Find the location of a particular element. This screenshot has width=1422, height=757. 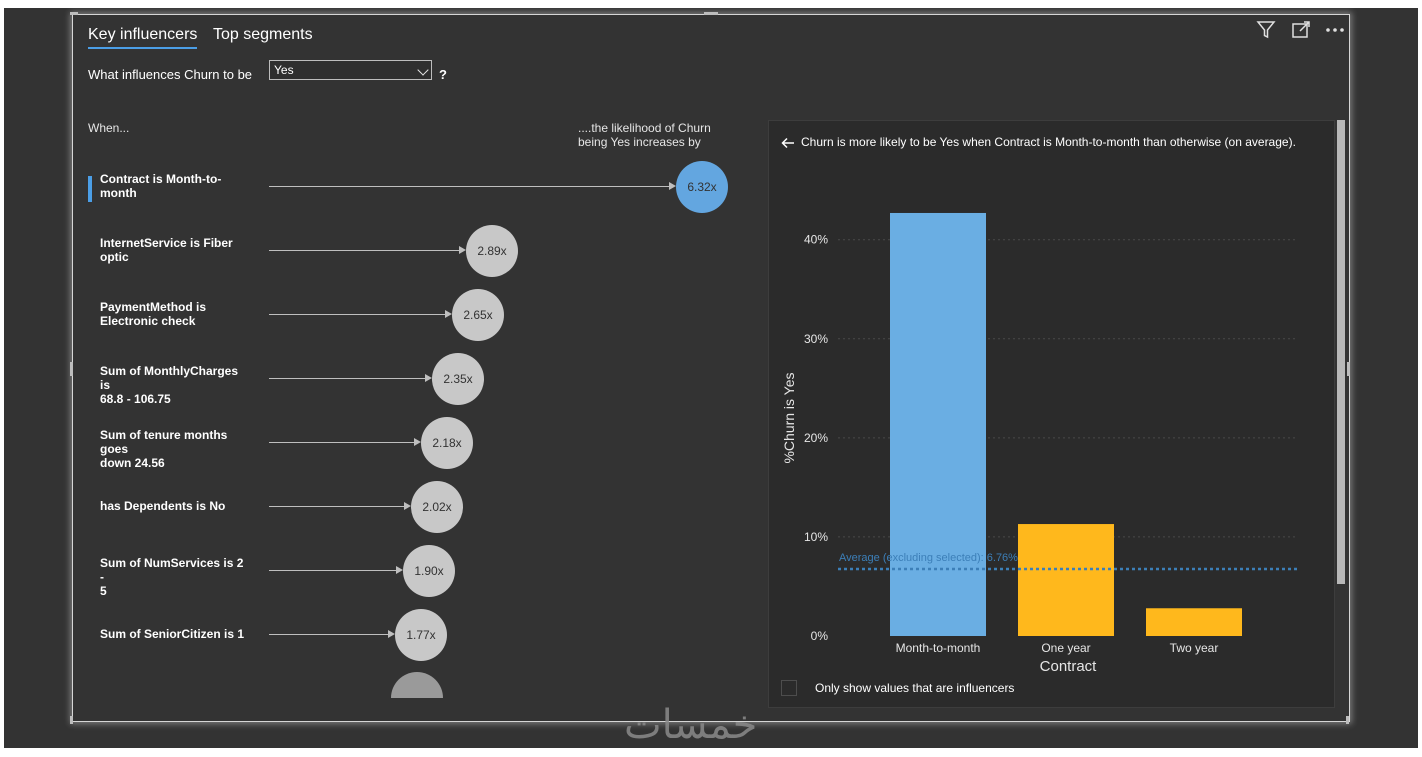

x-tick-label: Month-to-month is located at coordinates (938, 648).